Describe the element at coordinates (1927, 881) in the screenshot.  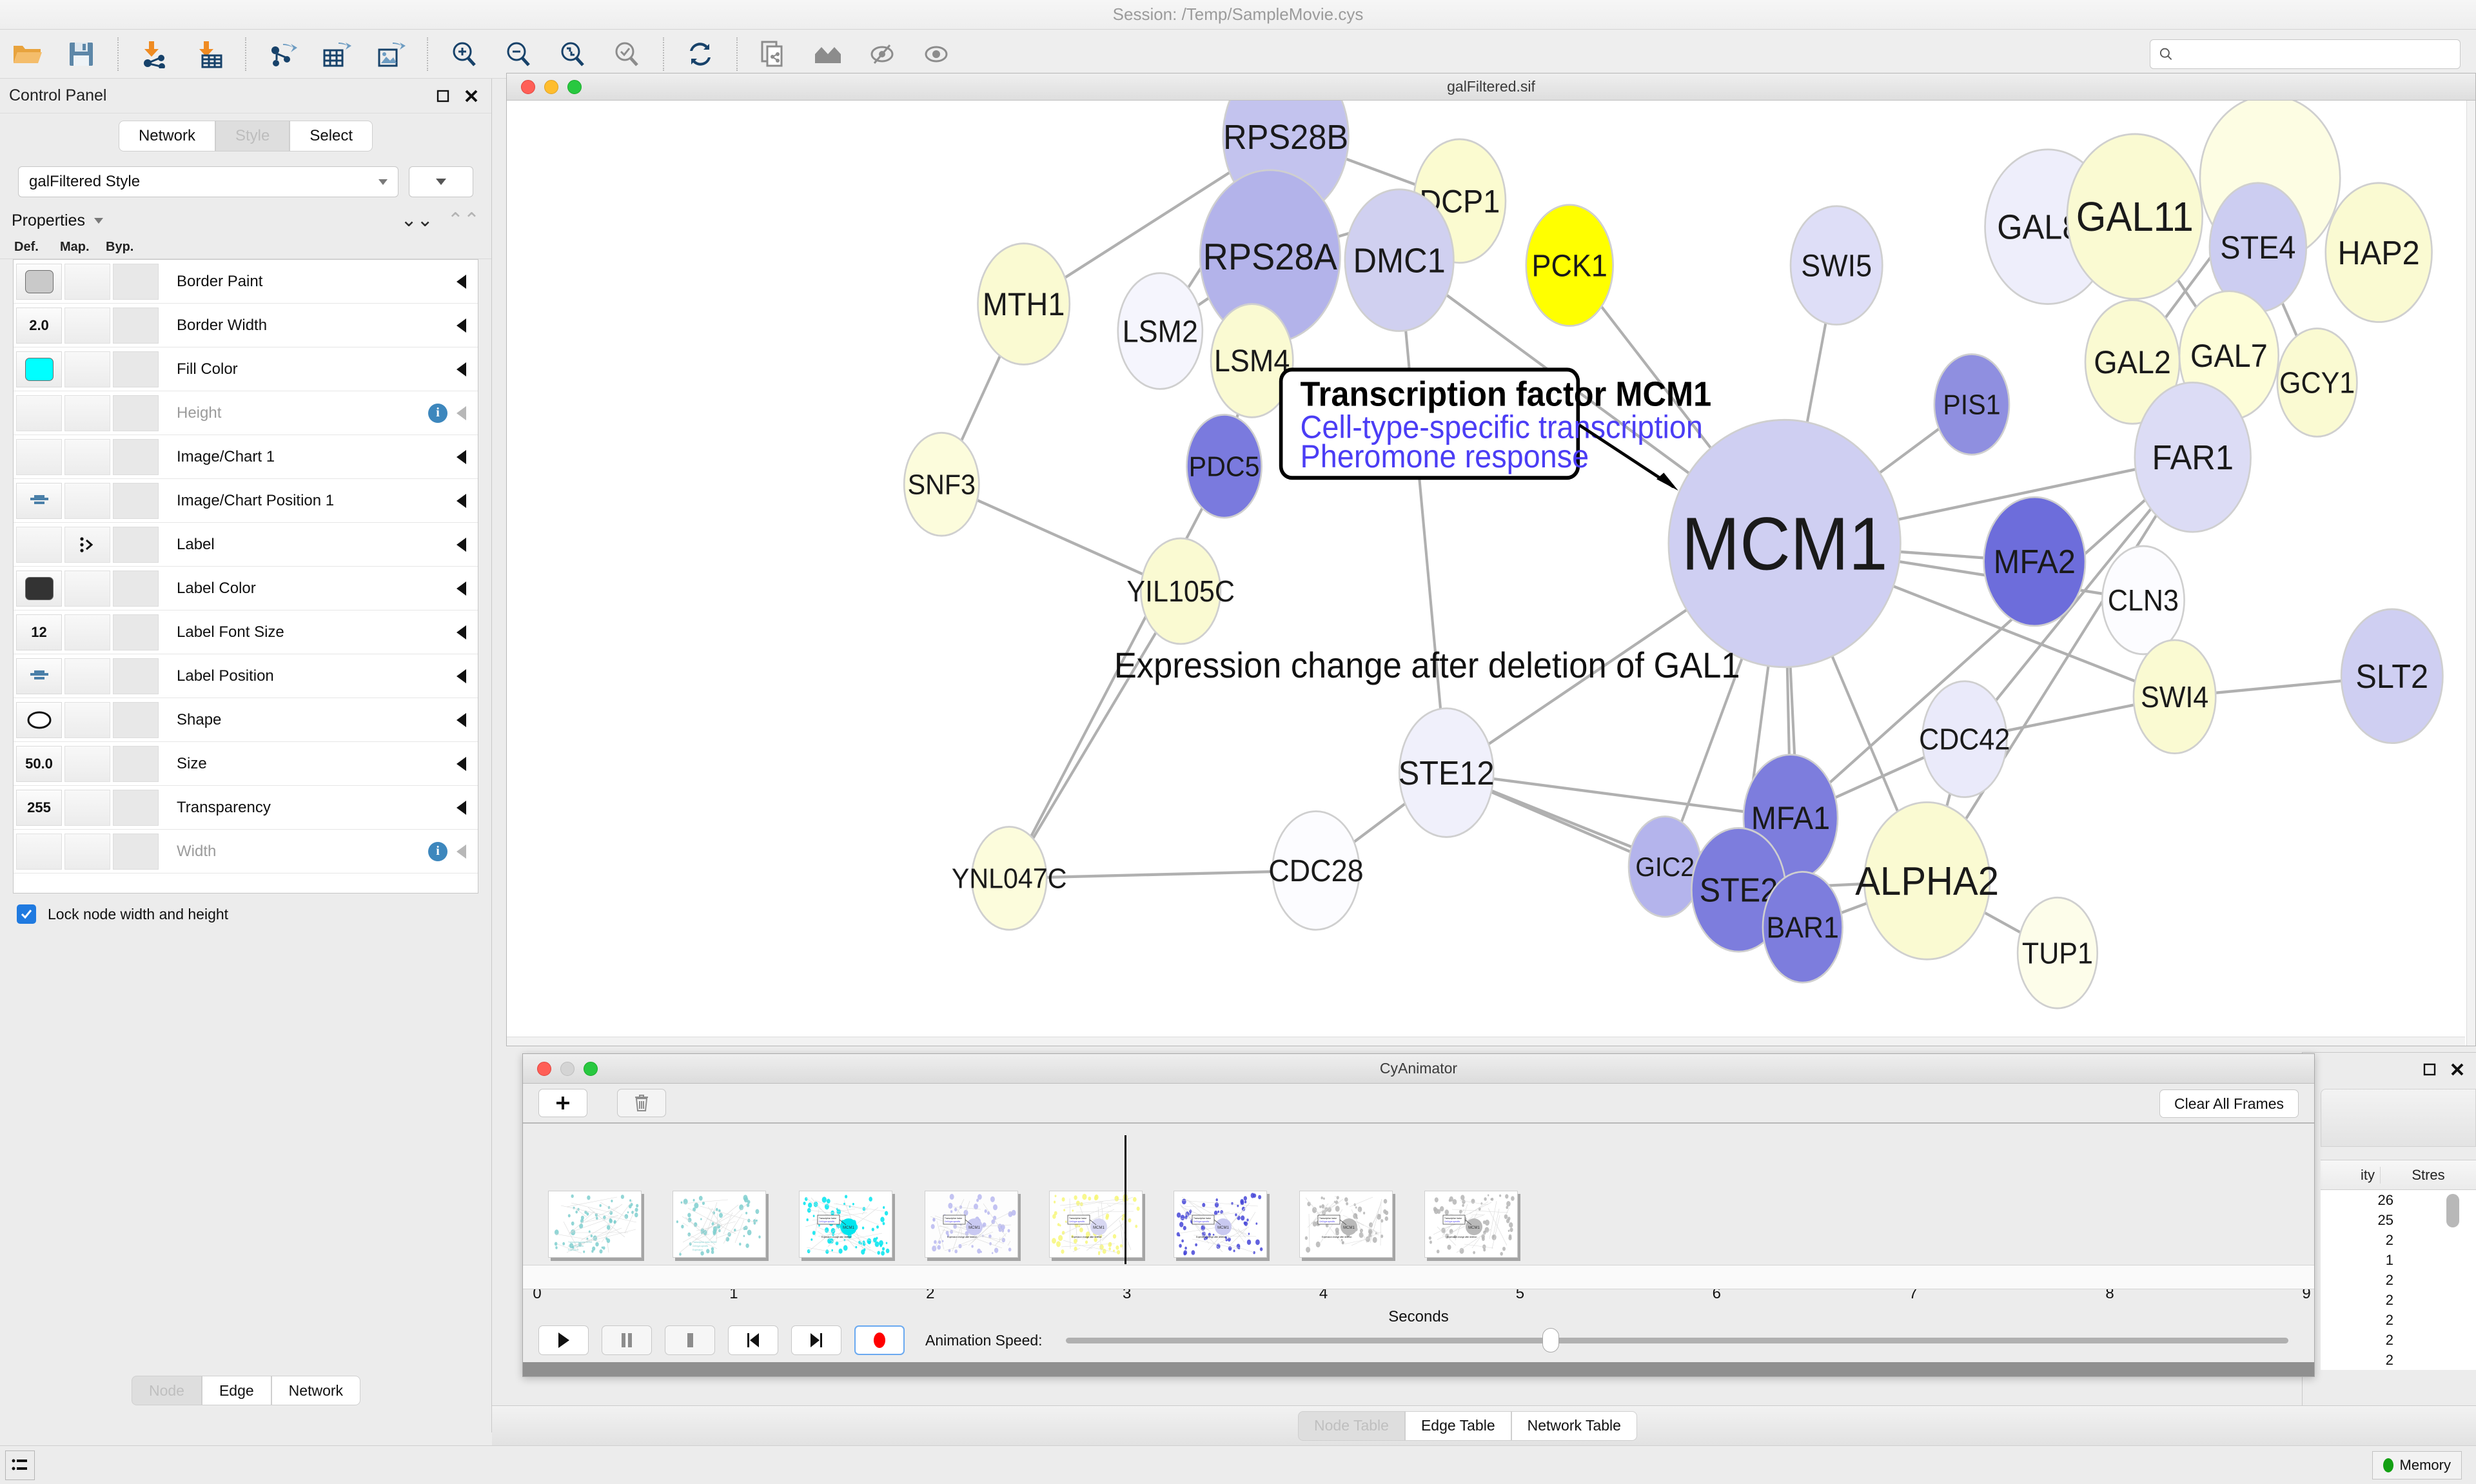
I see `network-node: ALPHA2` at that location.